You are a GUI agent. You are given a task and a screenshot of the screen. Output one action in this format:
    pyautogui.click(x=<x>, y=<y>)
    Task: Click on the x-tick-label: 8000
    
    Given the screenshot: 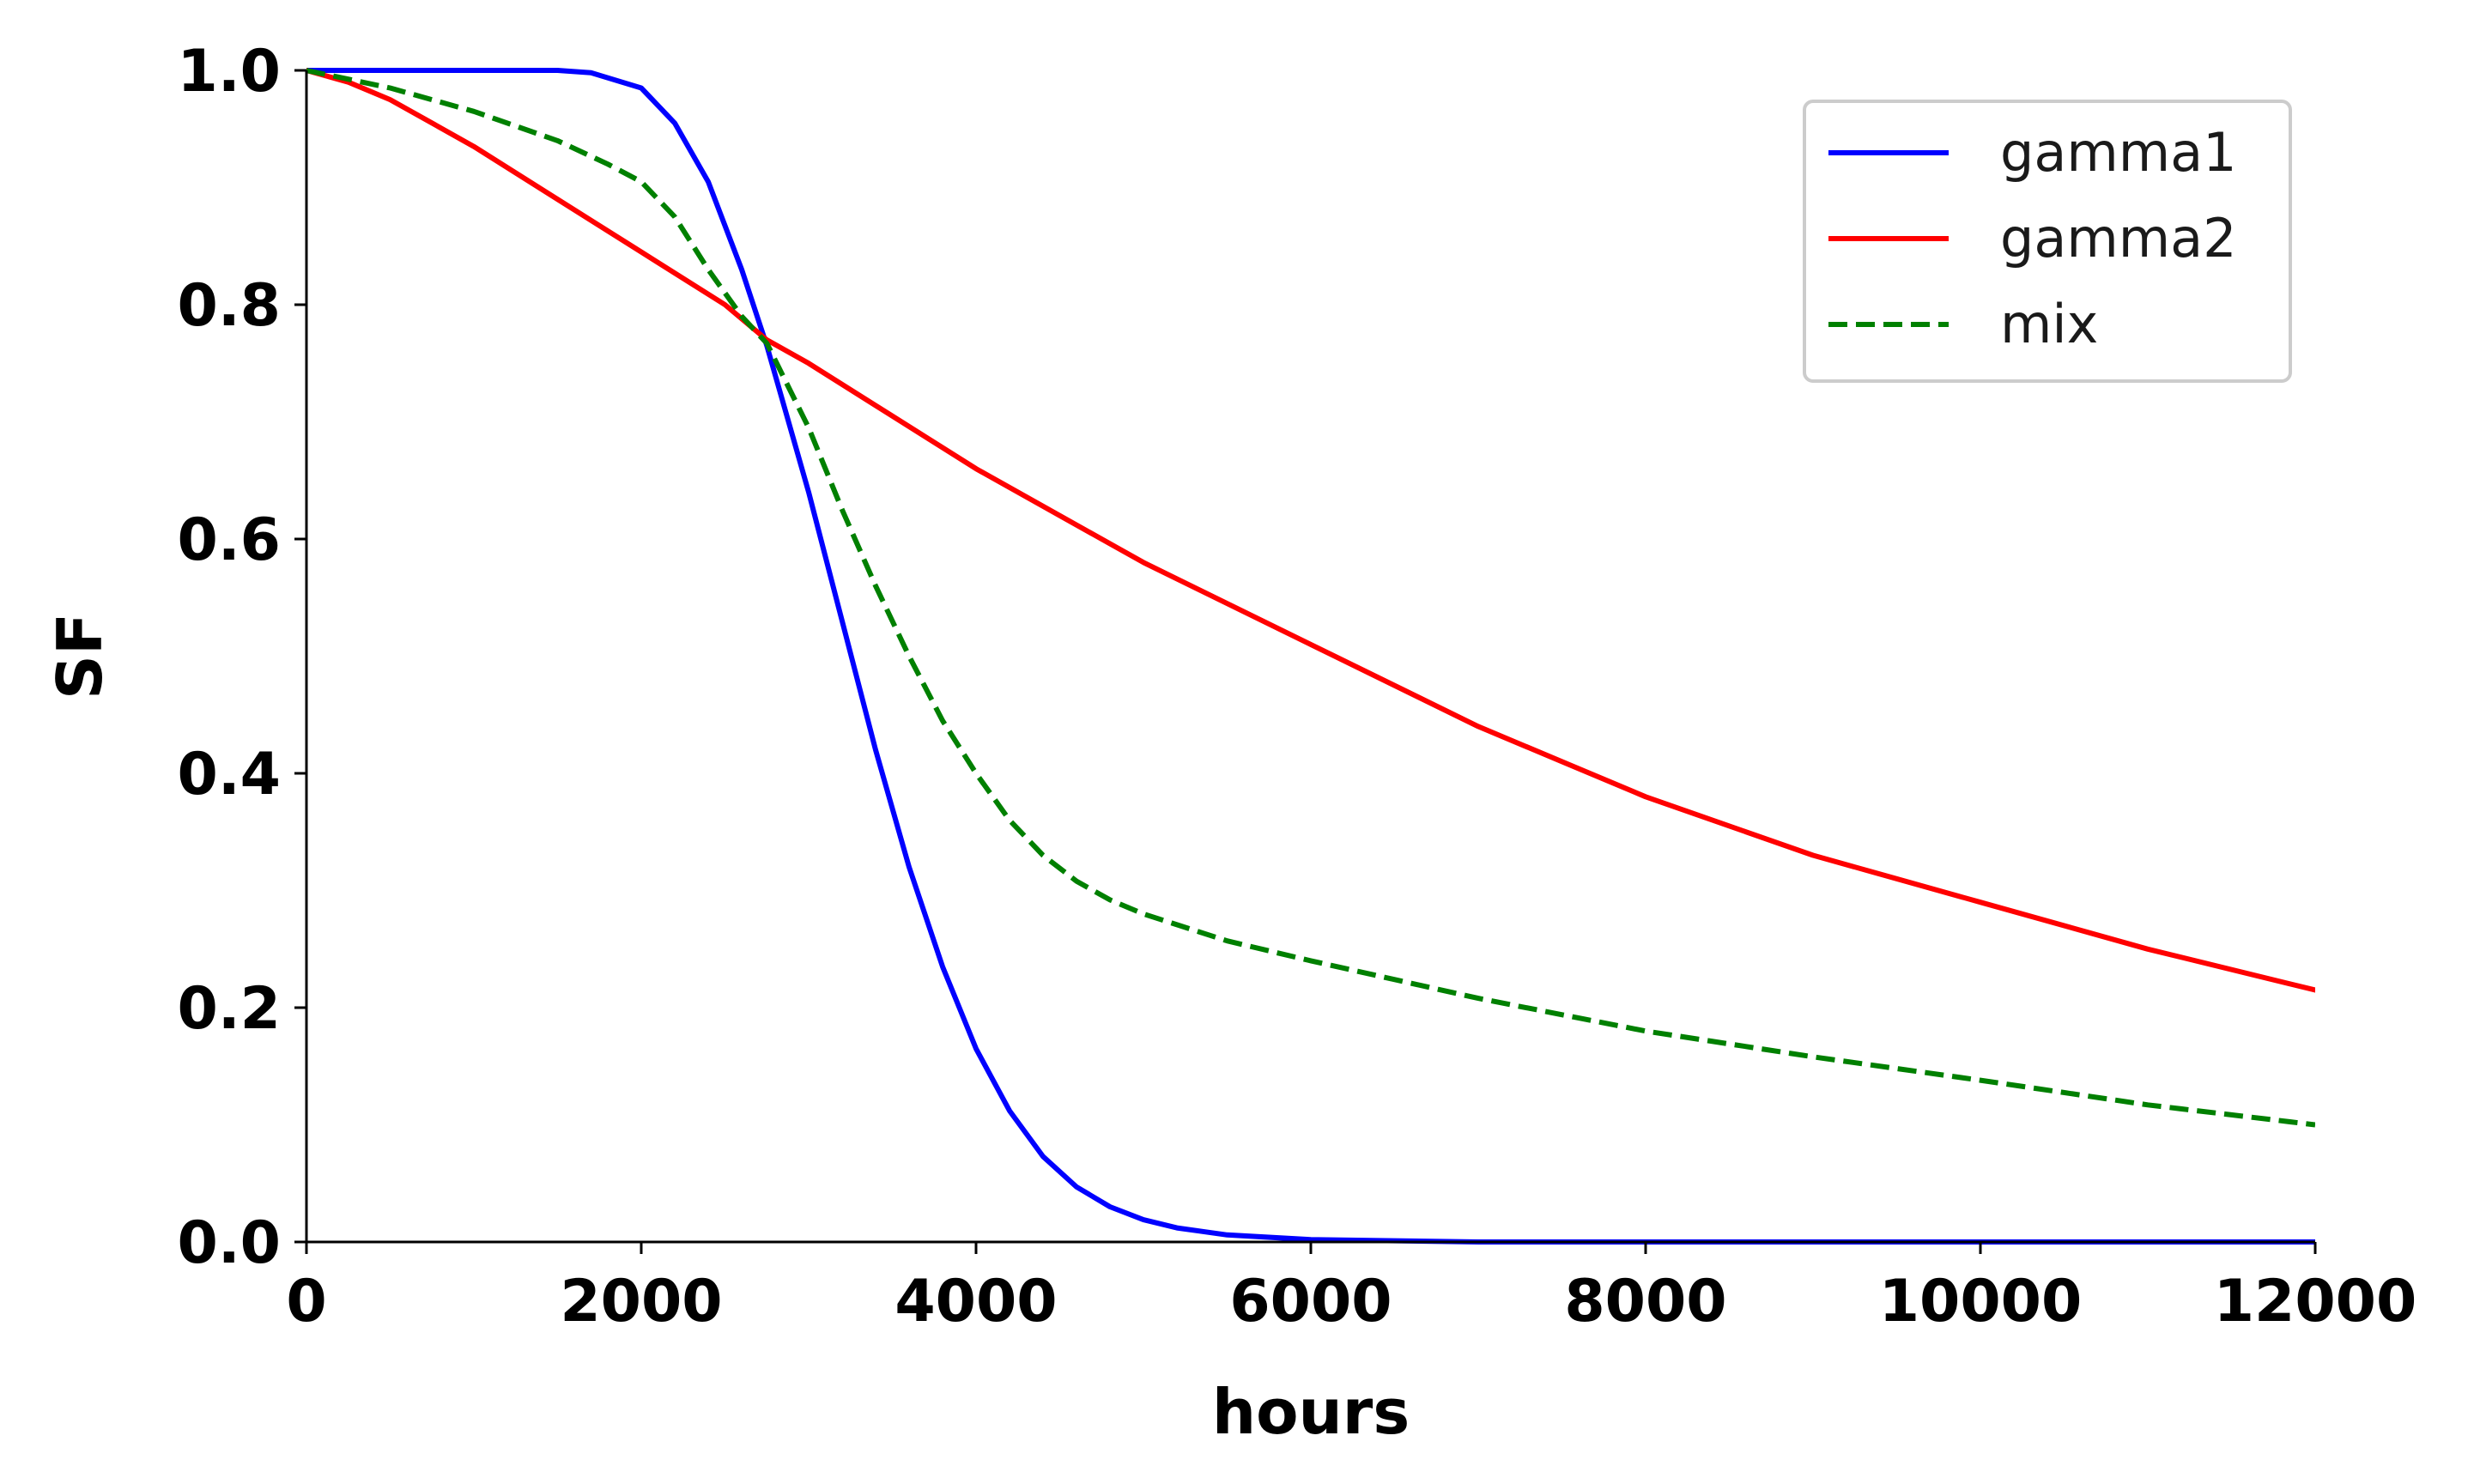 What is the action you would take?
    pyautogui.click(x=1645, y=1302)
    